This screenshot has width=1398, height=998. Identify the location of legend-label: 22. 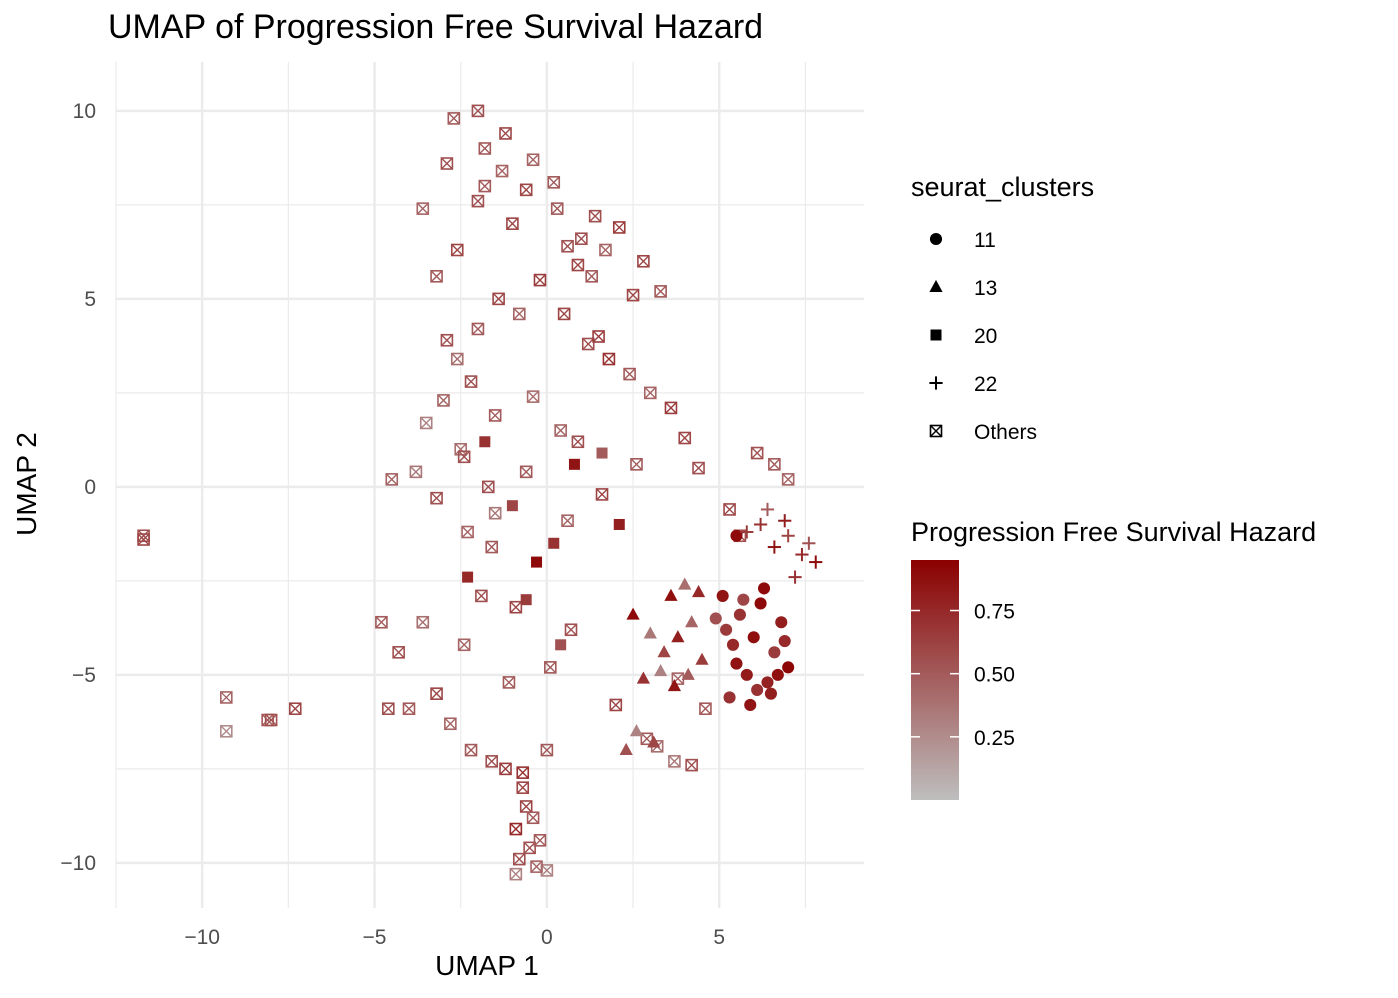
(985, 384).